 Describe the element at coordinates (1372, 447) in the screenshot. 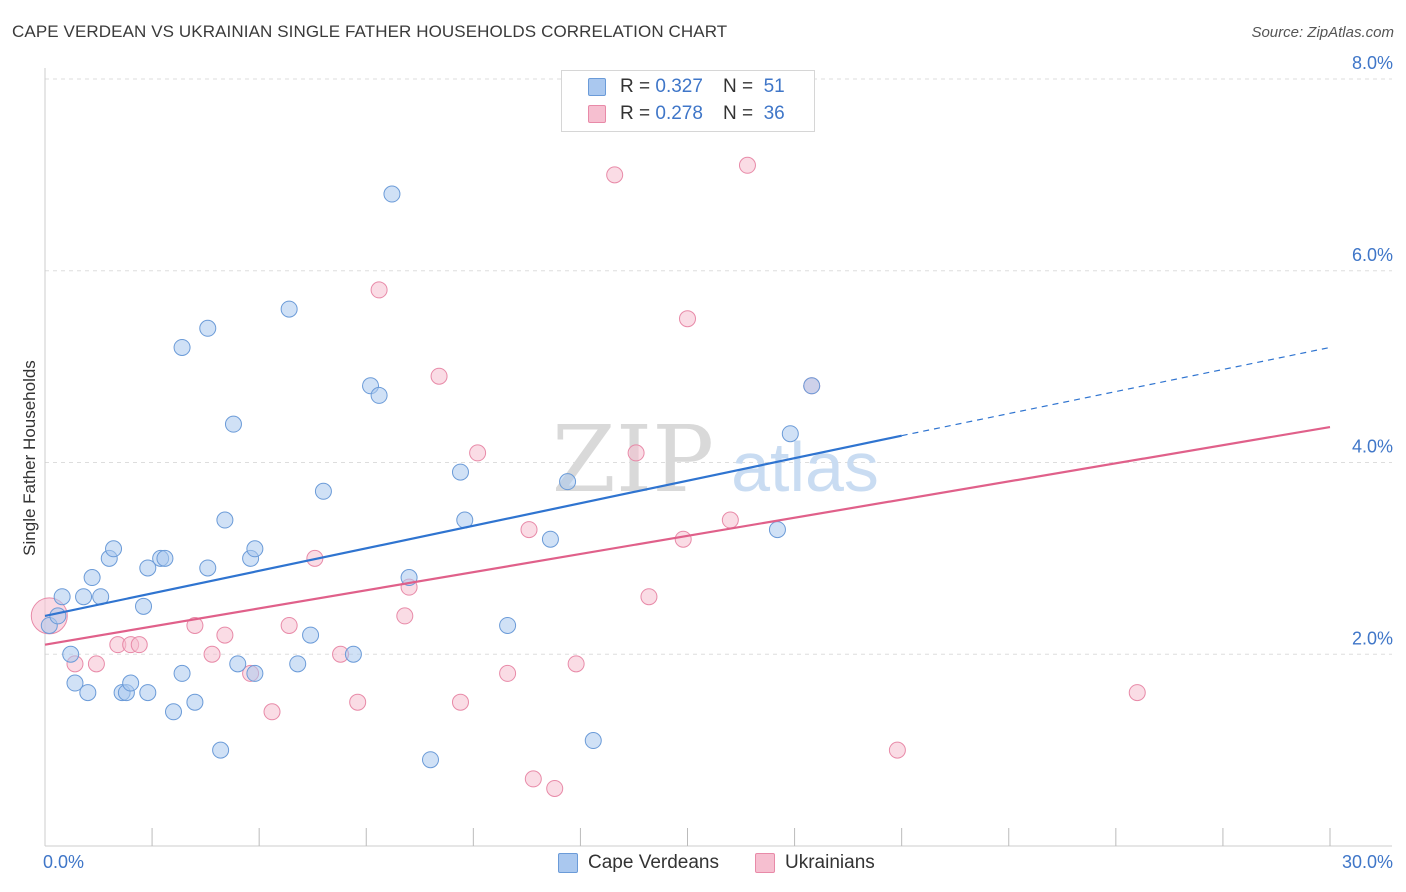

I see `y-tick-label: 4.0%` at that location.